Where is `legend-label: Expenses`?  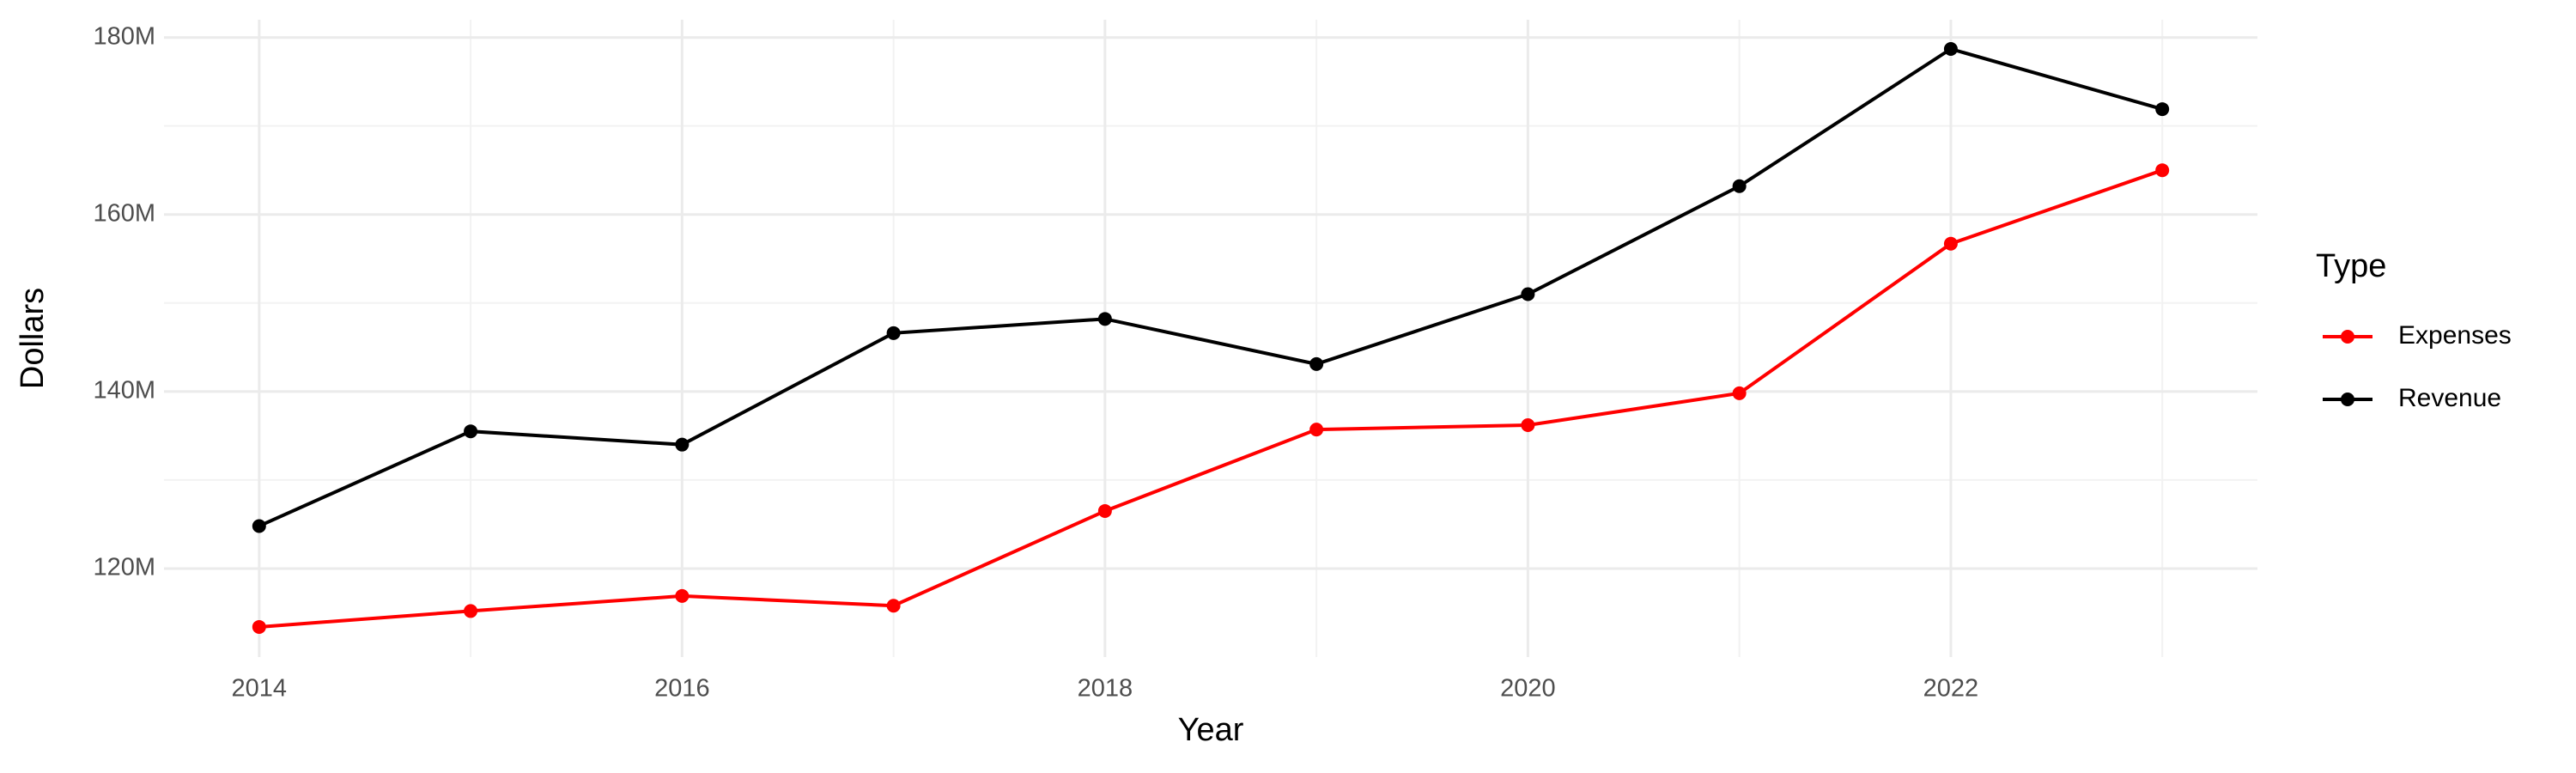 legend-label: Expenses is located at coordinates (2455, 335).